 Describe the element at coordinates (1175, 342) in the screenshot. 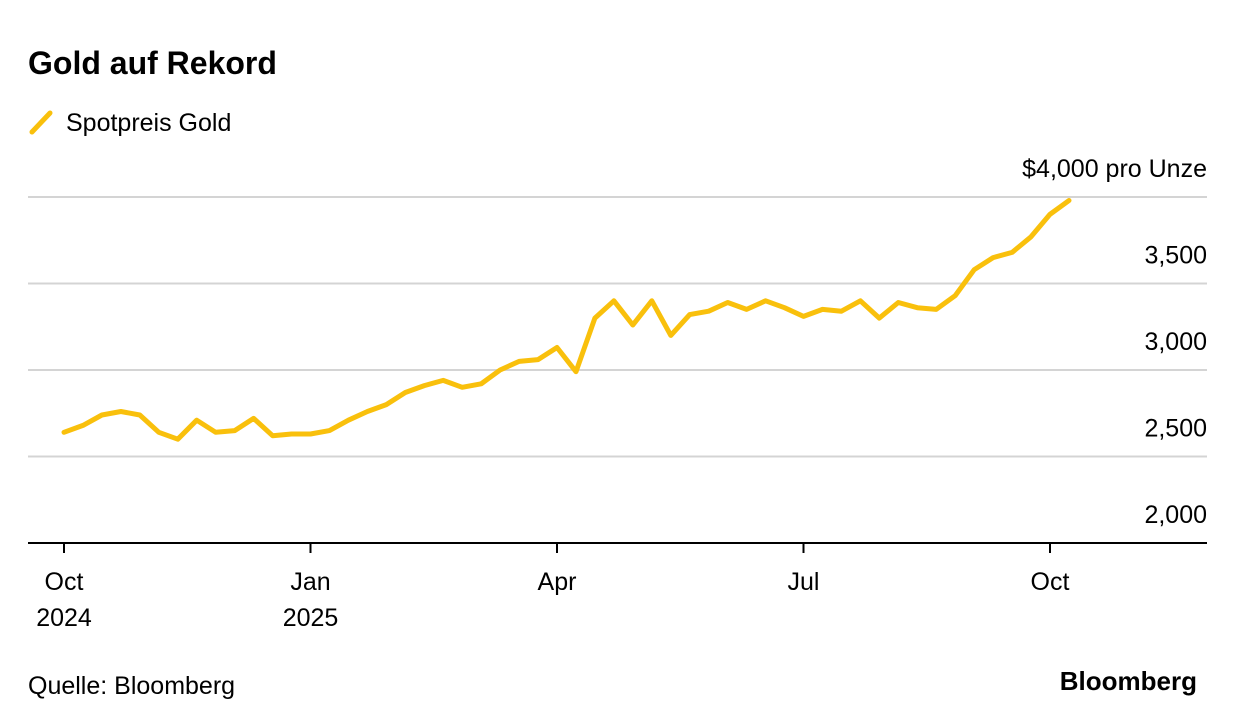

I see `y-tick-label: 3,000` at that location.